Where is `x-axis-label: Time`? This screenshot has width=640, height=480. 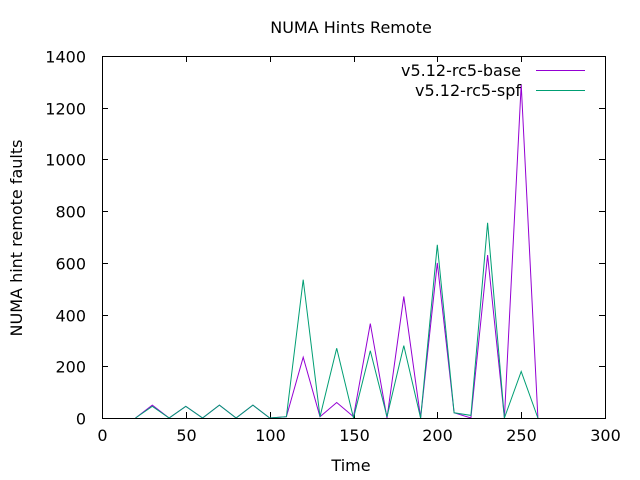
x-axis-label: Time is located at coordinates (350, 465).